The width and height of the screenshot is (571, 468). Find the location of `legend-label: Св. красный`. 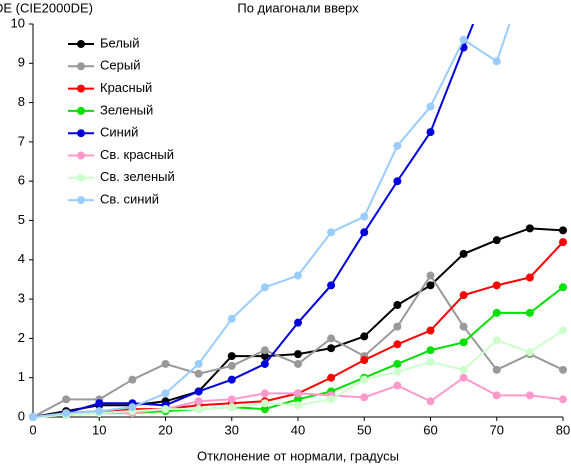

legend-label: Св. красный is located at coordinates (137, 154).